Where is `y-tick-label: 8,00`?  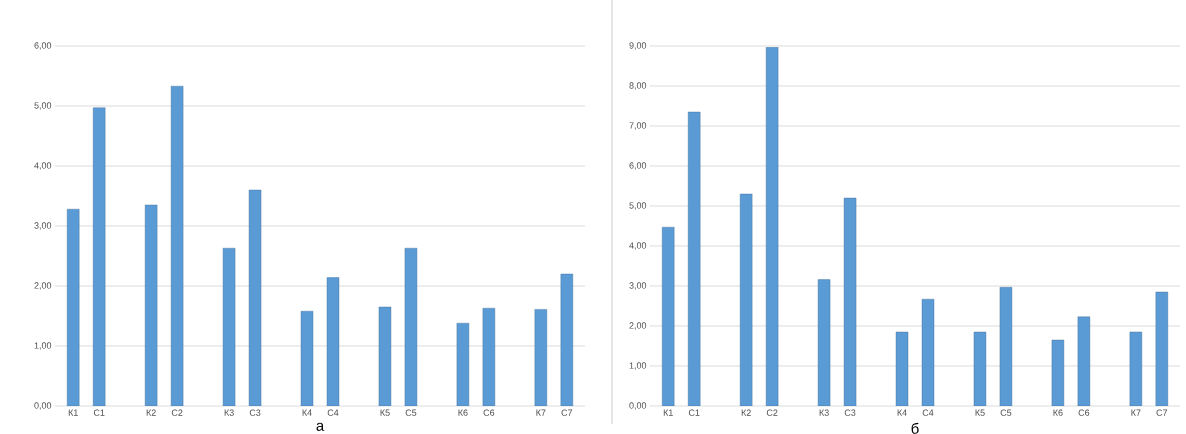
y-tick-label: 8,00 is located at coordinates (638, 86).